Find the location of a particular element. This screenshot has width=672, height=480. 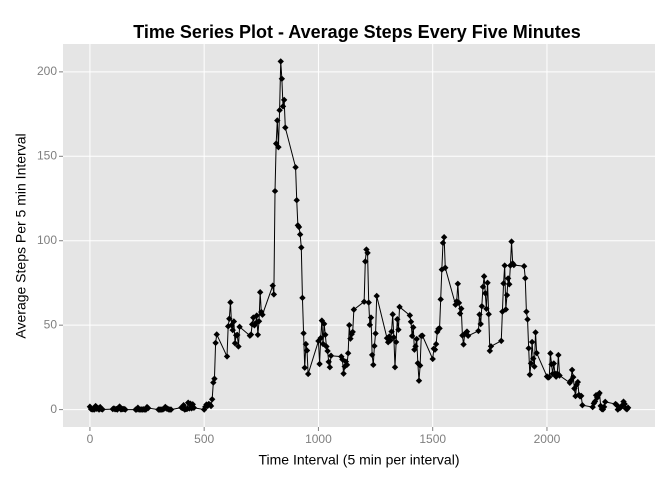

y-axis-label: Average Steps Per 5 min Interval is located at coordinates (21, 235).